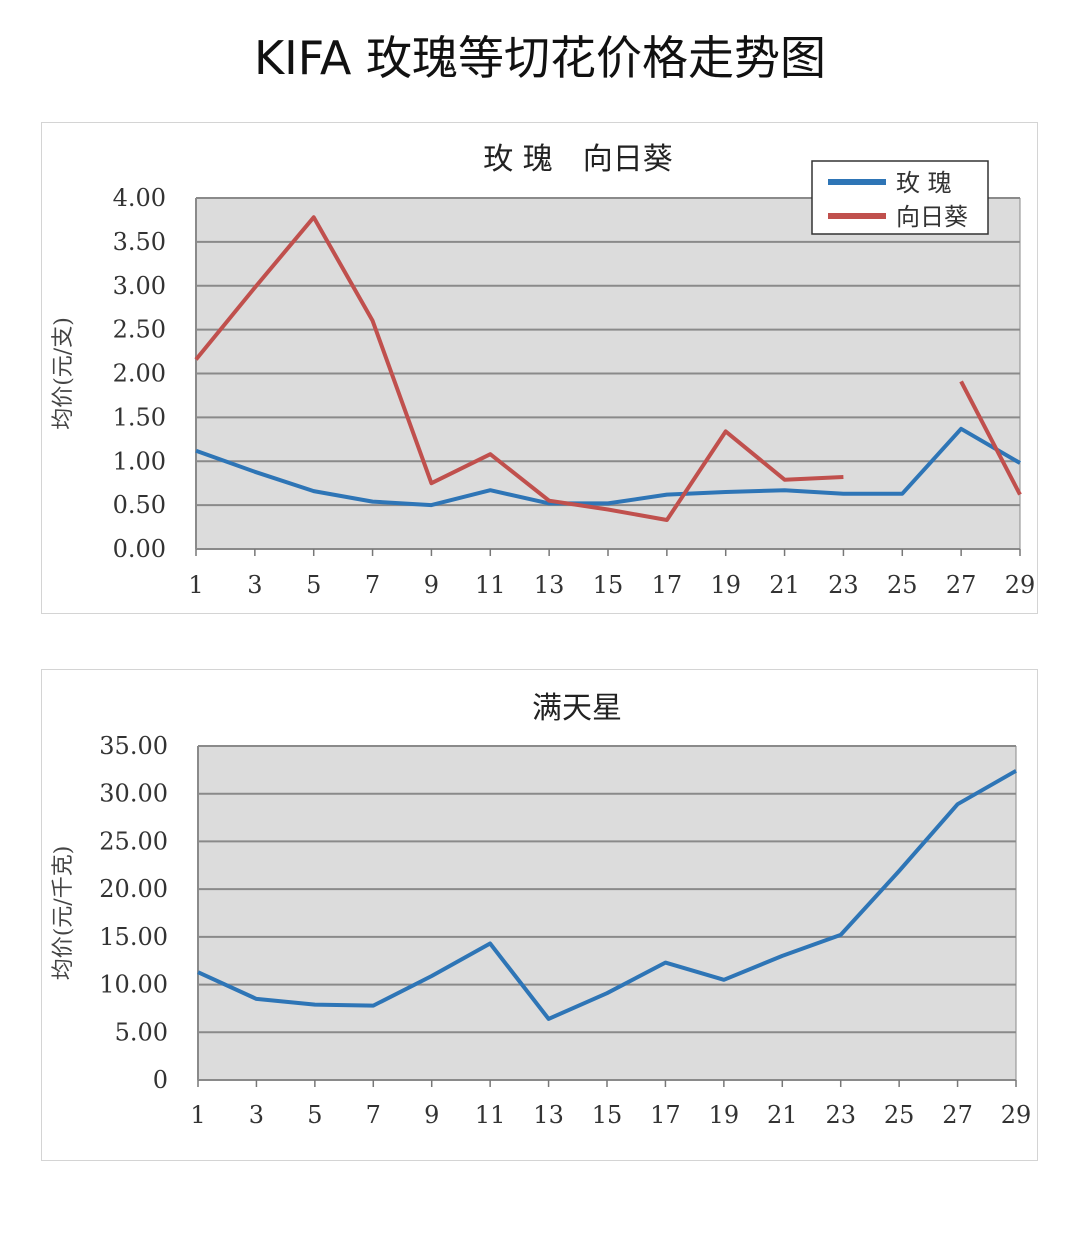 The height and width of the screenshot is (1246, 1080). Describe the element at coordinates (139, 505) in the screenshot. I see `y-tick-label: 0.50` at that location.